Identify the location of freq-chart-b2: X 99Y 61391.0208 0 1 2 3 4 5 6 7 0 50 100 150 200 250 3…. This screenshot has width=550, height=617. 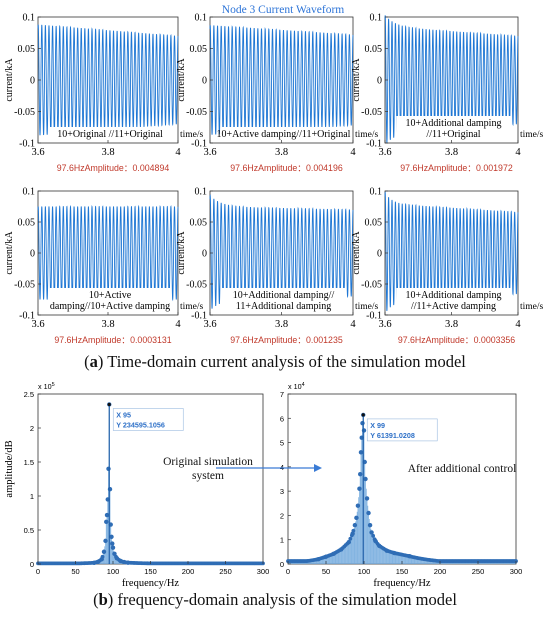
(401, 485).